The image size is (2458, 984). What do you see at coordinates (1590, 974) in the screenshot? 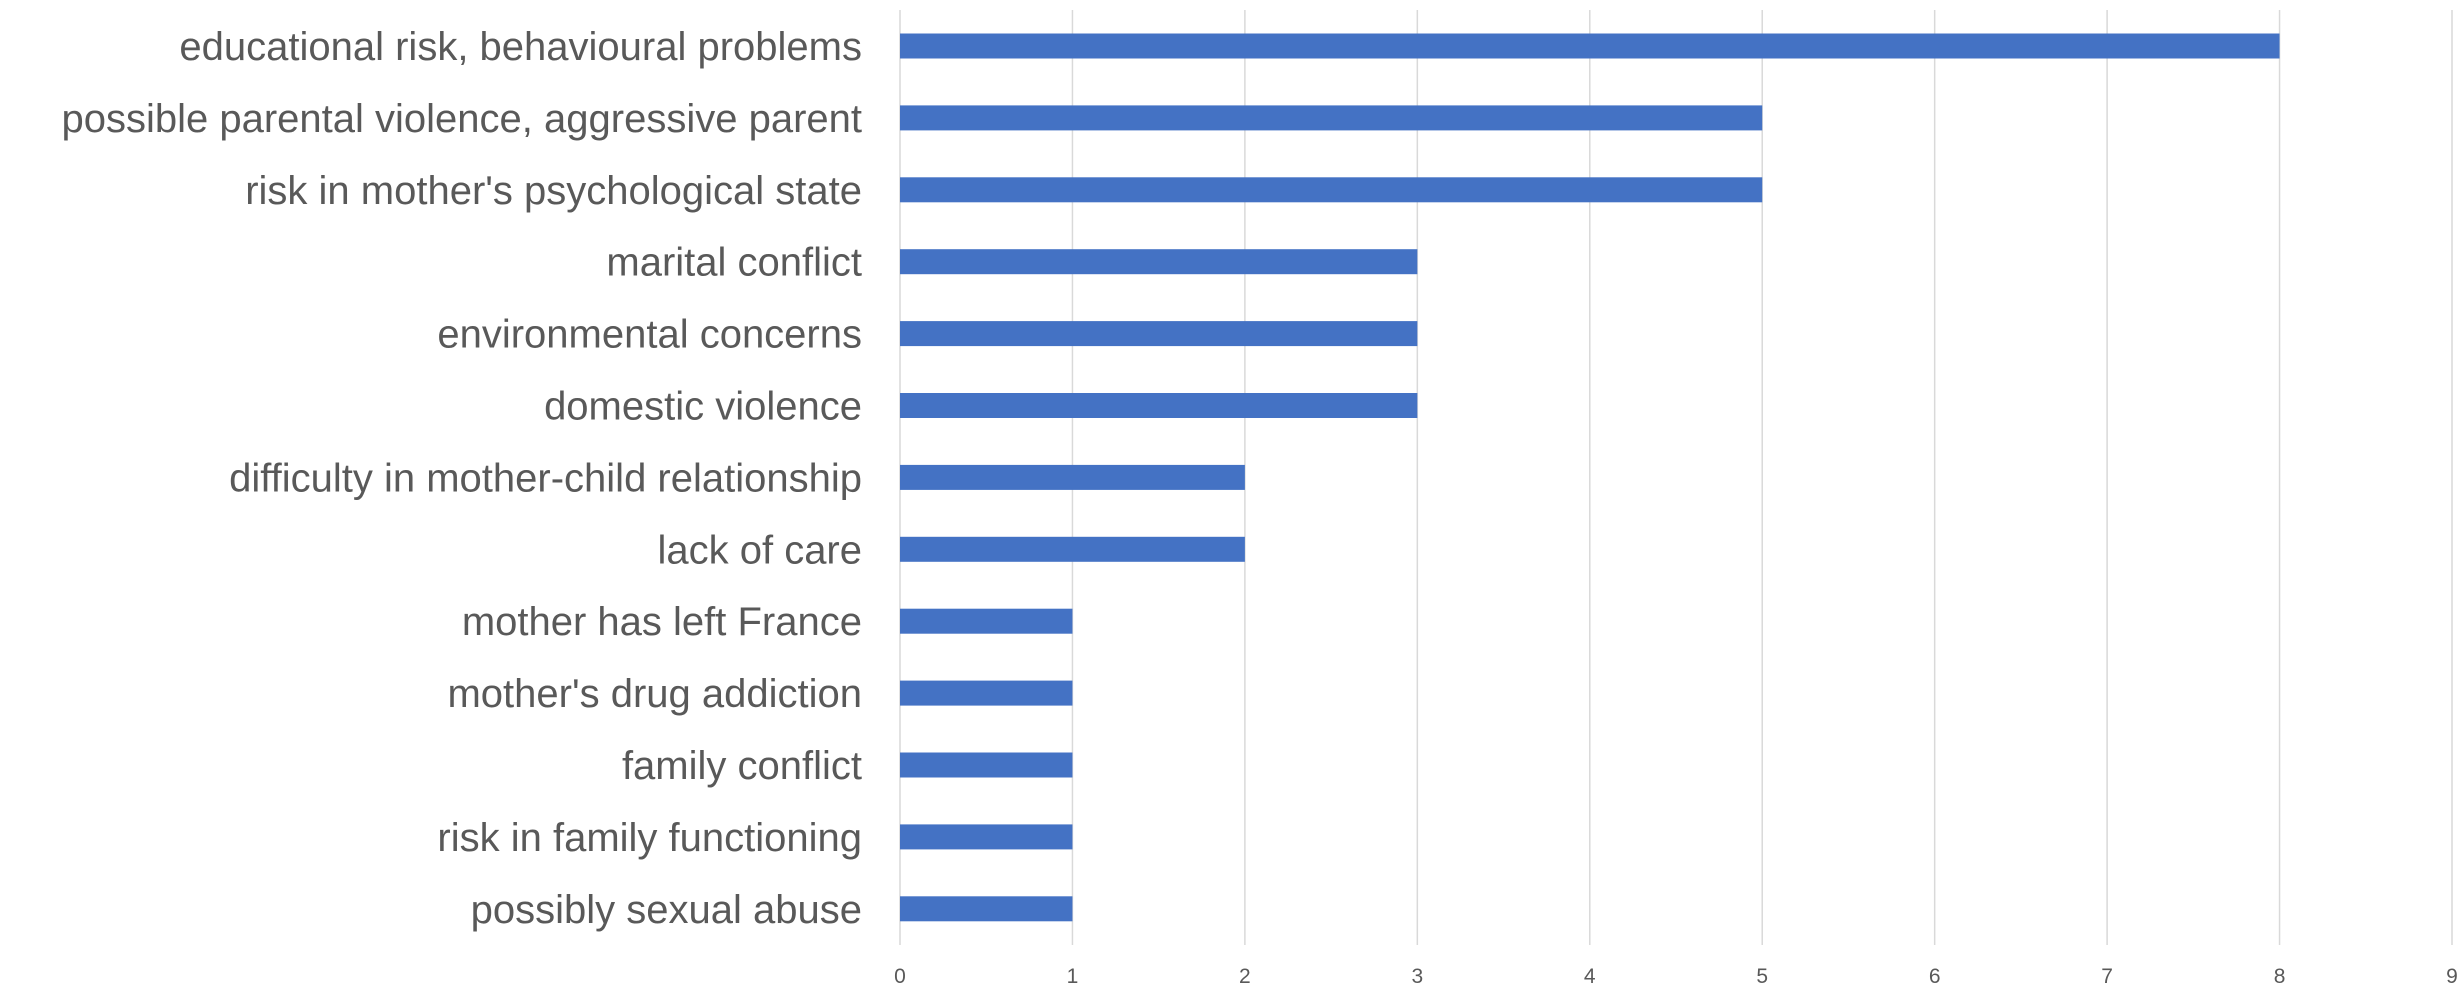
I see `x-tick-label-4: 4` at bounding box center [1590, 974].